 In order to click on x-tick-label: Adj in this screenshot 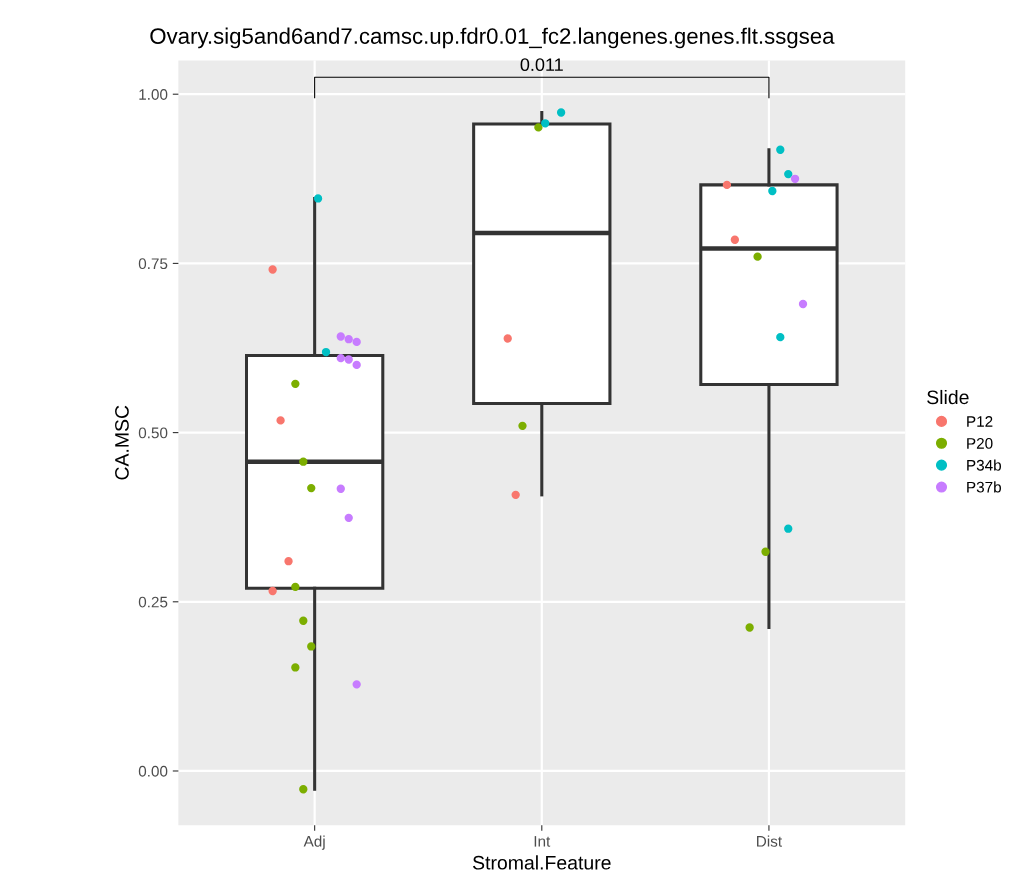, I will do `click(314, 842)`.